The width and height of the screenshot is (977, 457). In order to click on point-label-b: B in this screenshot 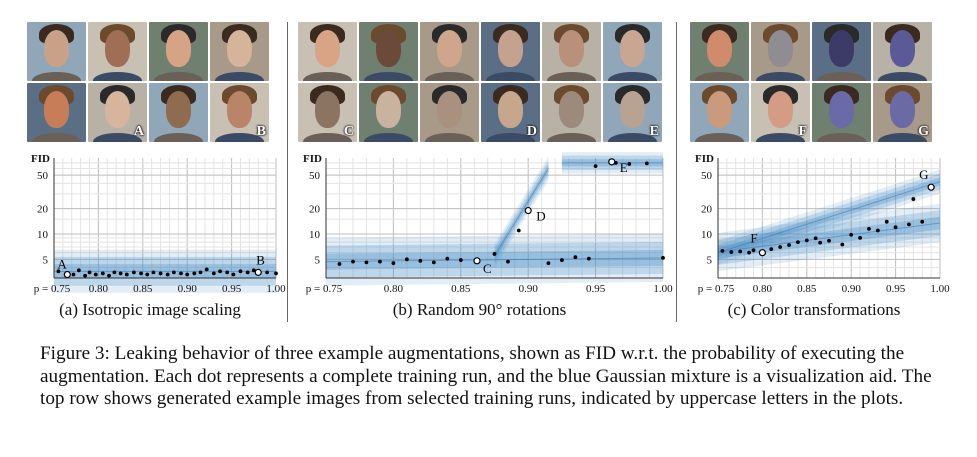, I will do `click(260, 259)`.